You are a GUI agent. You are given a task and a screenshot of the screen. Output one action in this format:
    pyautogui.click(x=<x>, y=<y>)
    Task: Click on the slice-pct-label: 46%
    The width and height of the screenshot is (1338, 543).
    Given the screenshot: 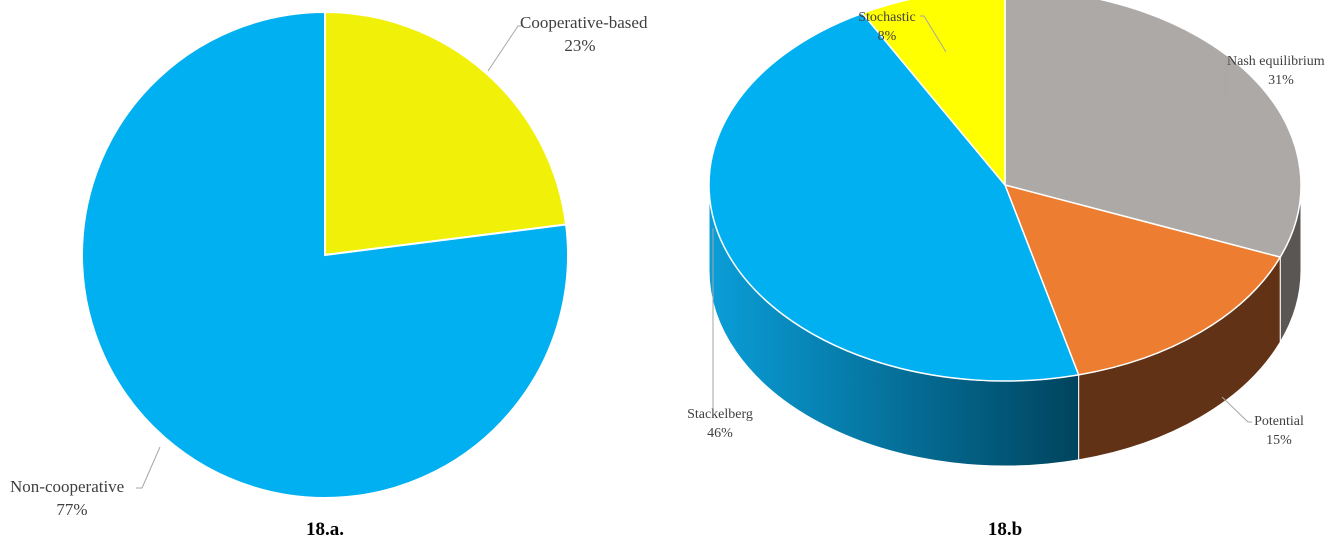 What is the action you would take?
    pyautogui.click(x=720, y=433)
    